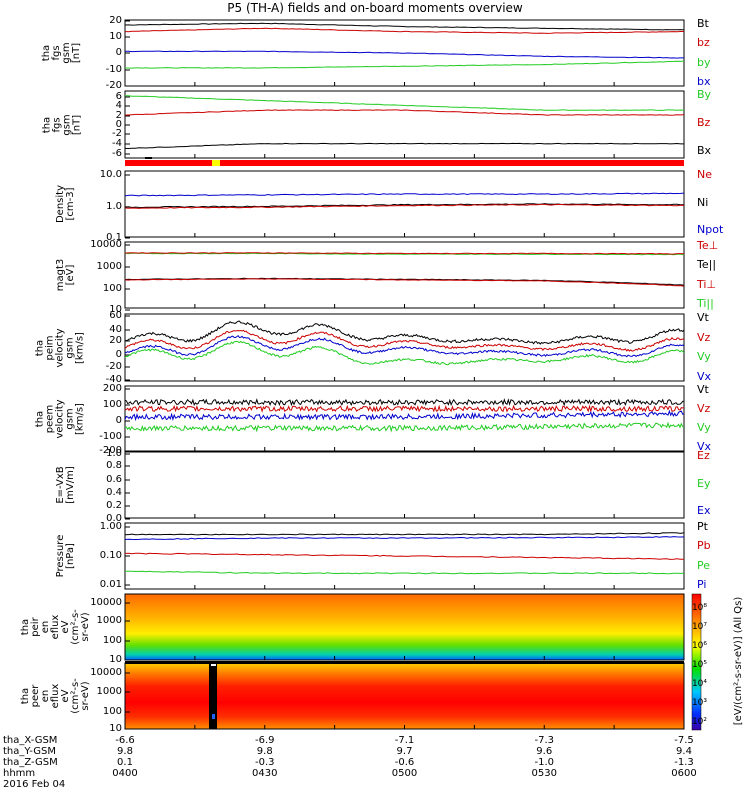 The height and width of the screenshot is (800, 750). I want to click on xaxis-value-1-1: 9.8, so click(264, 751).